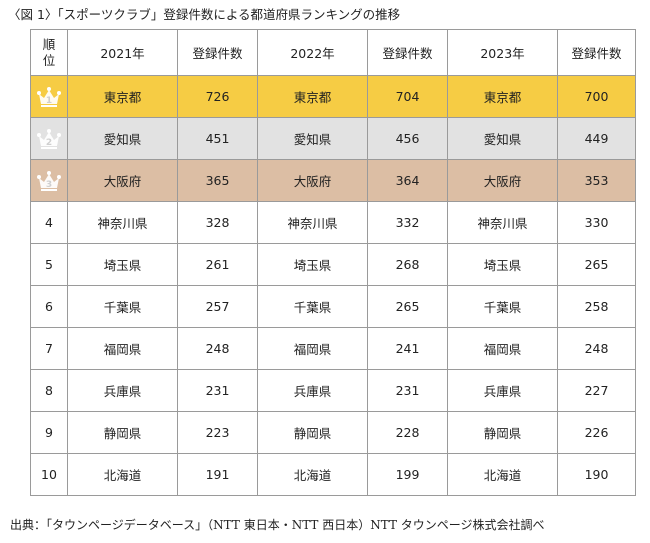 The image size is (650, 543). What do you see at coordinates (49, 222) in the screenshot?
I see `rank-cell: 4` at bounding box center [49, 222].